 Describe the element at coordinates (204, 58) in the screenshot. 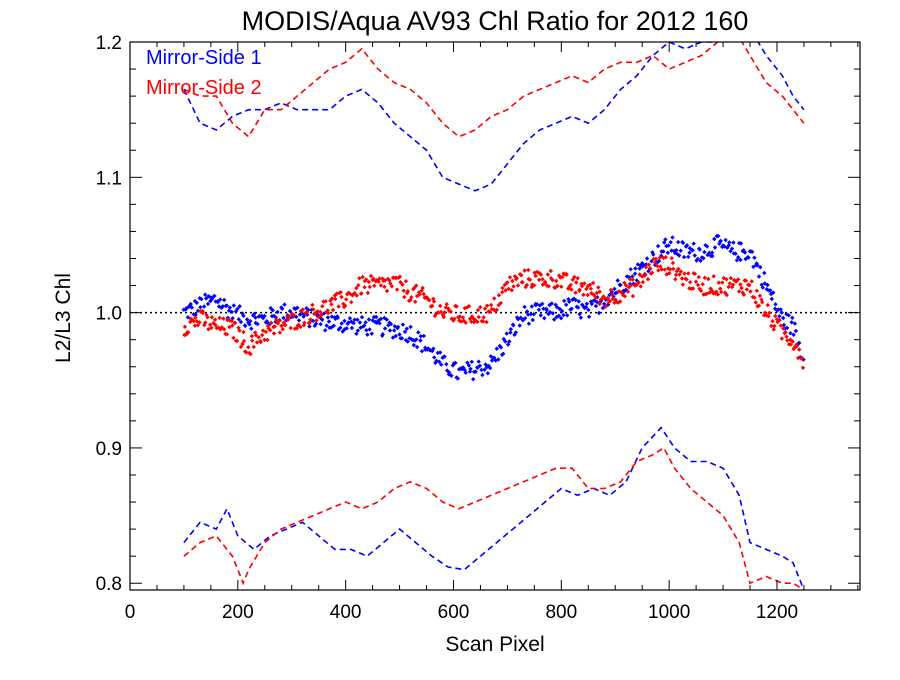

I see `legend-entry-mirror-side-1: Mirror-Side 1` at that location.